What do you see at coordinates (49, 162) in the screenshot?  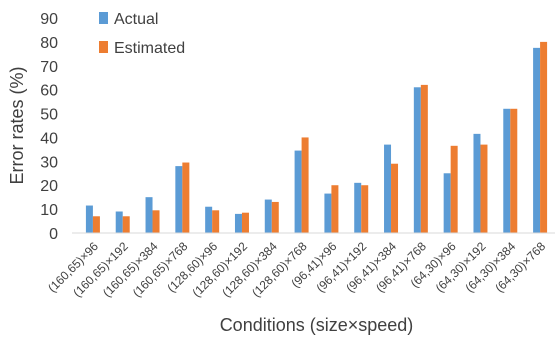 I see `y-tick-label: 30` at bounding box center [49, 162].